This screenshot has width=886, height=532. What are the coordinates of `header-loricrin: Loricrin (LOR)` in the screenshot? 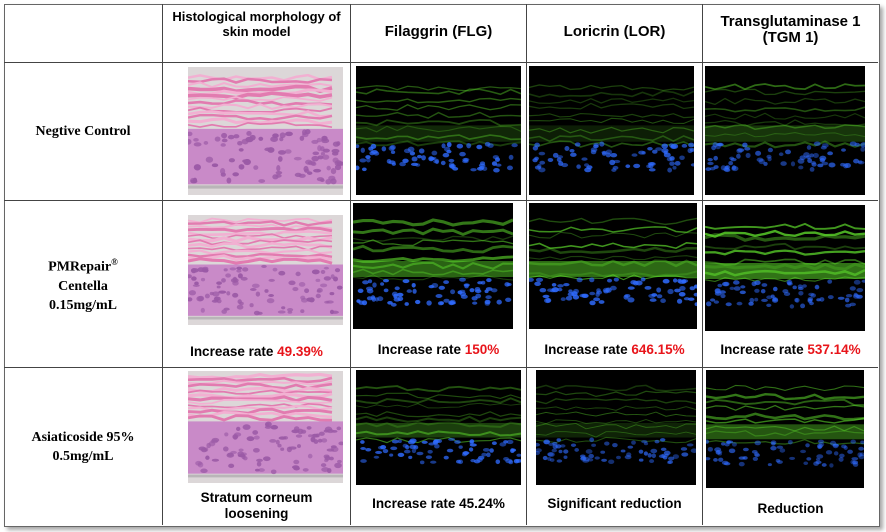 It's located at (615, 33).